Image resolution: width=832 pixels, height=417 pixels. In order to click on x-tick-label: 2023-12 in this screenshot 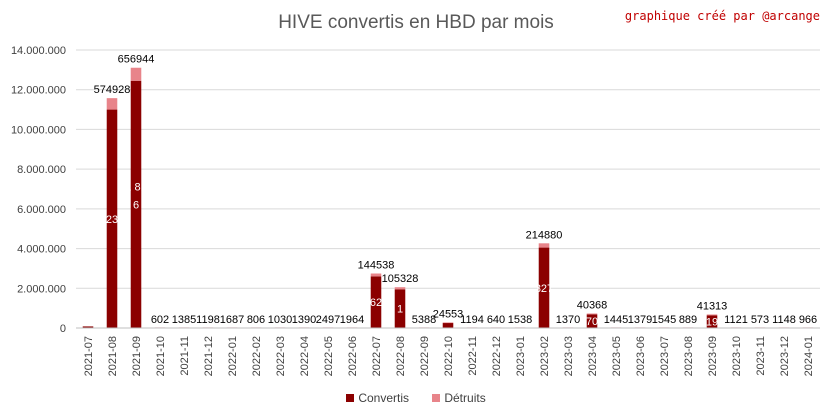, I will do `click(785, 356)`.